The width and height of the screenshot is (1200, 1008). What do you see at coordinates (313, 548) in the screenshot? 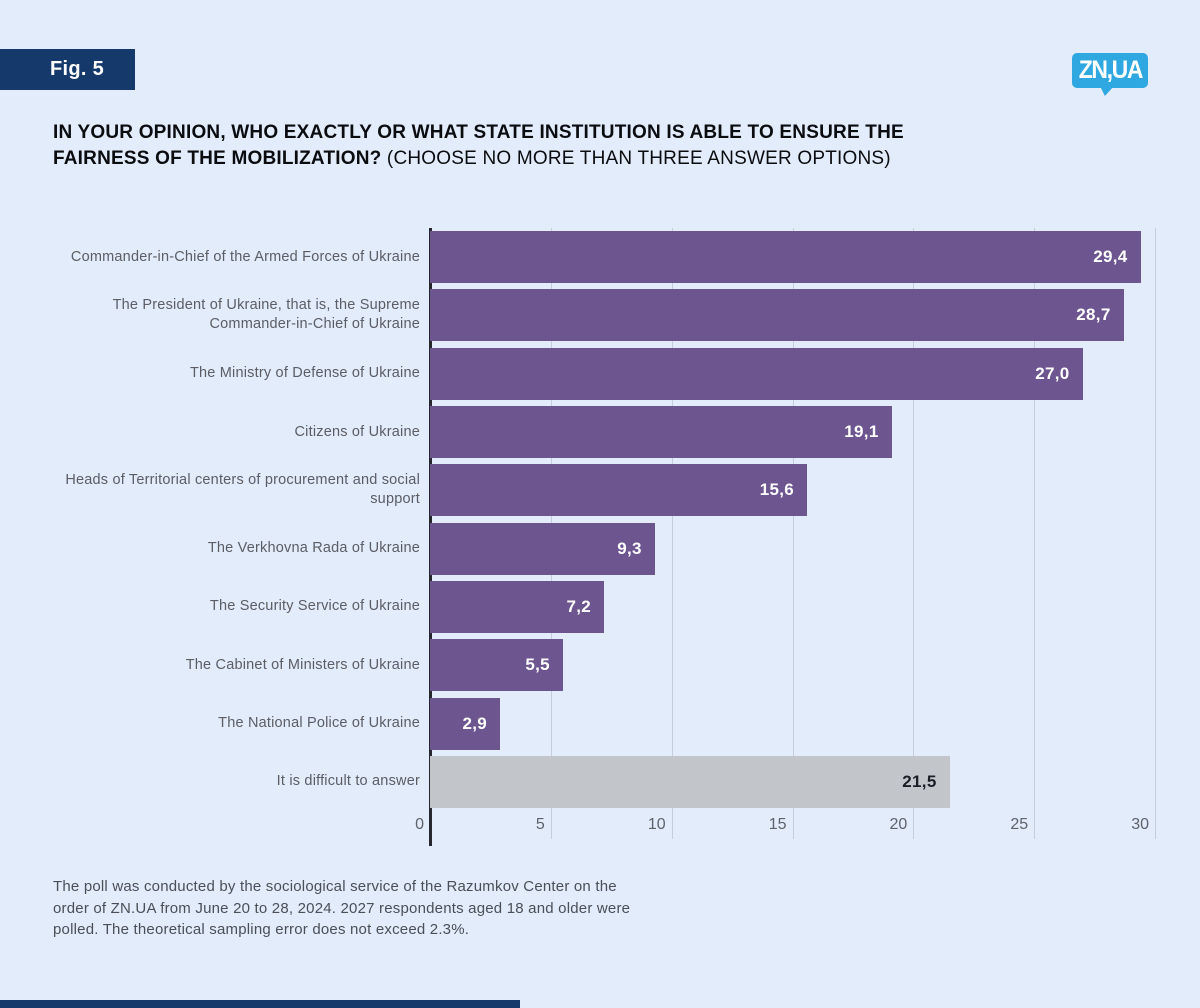
I see `category-label: The Verkhovna Rada of Ukraine` at bounding box center [313, 548].